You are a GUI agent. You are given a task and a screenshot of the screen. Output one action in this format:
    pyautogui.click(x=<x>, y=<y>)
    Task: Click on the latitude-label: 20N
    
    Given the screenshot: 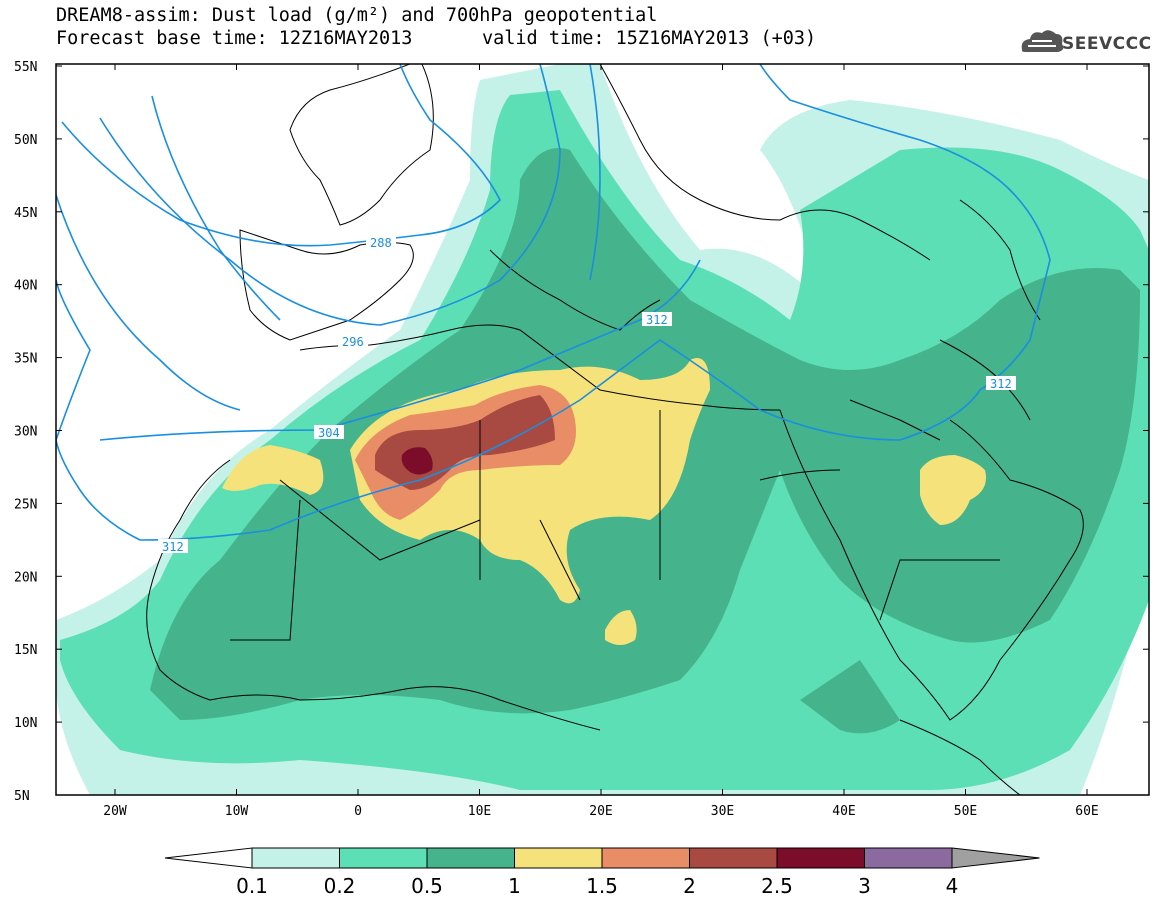 What is the action you would take?
    pyautogui.click(x=25, y=577)
    